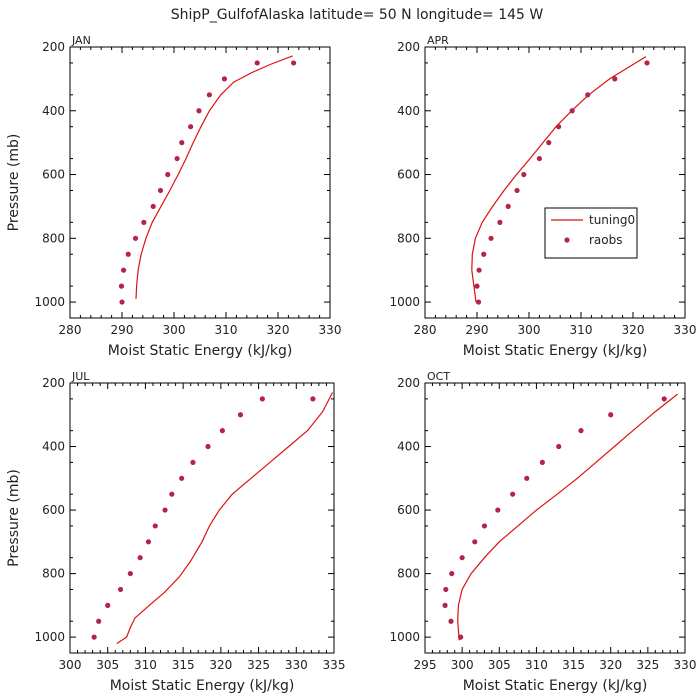  What do you see at coordinates (122, 330) in the screenshot?
I see `x-tick-label: 290` at bounding box center [122, 330].